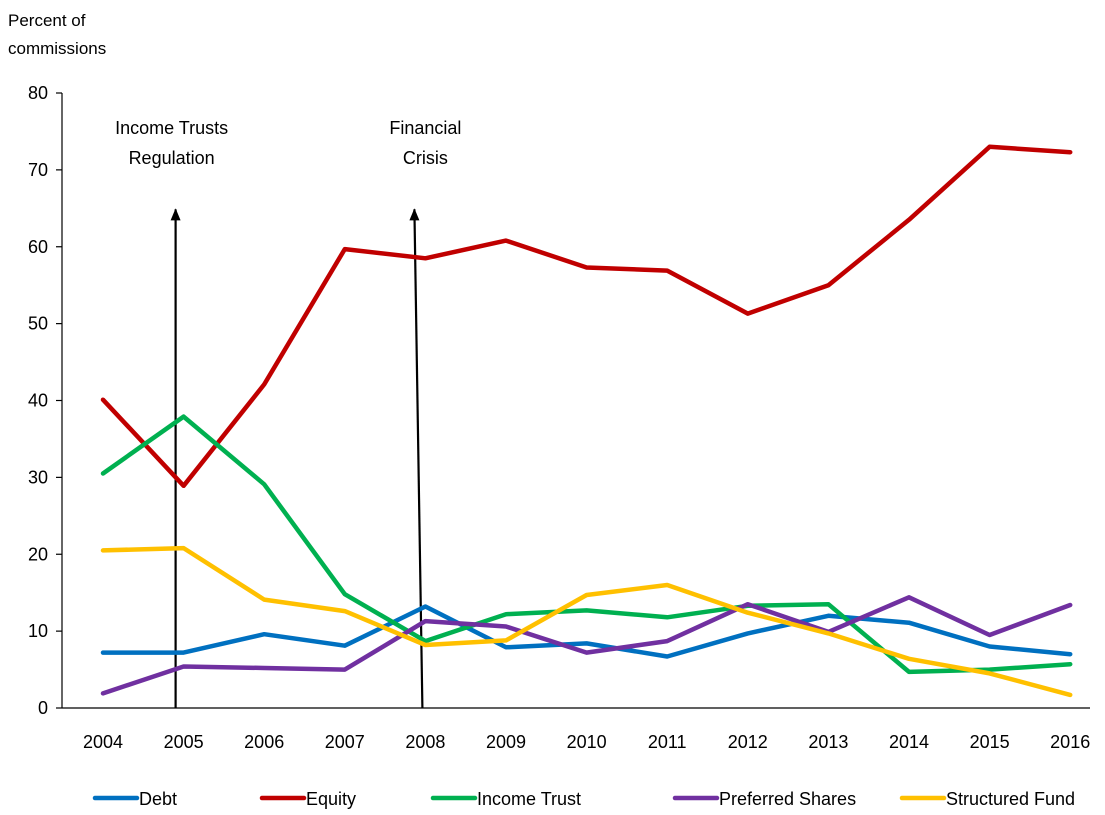 The width and height of the screenshot is (1105, 815). What do you see at coordinates (171, 128) in the screenshot?
I see `annotation-label: Income Trusts` at bounding box center [171, 128].